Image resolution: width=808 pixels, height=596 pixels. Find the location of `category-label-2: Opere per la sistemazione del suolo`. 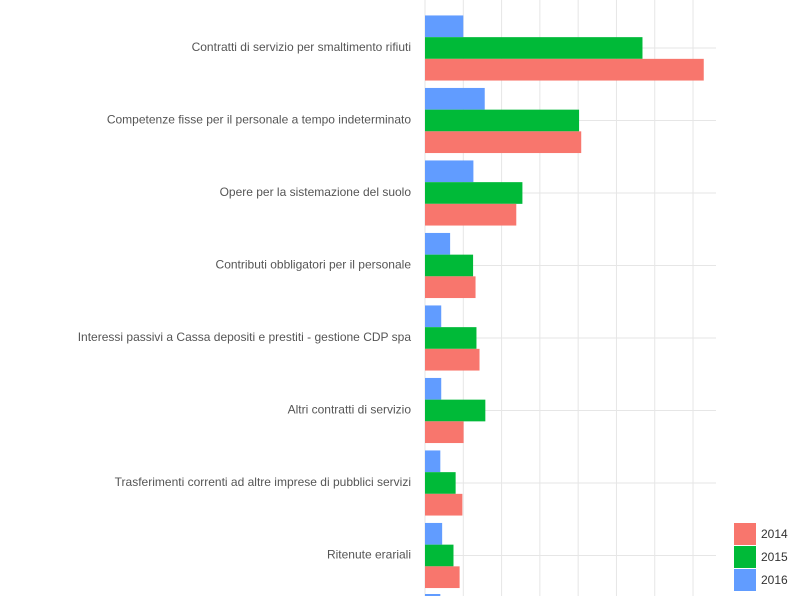

category-label-2: Opere per la sistemazione del suolo is located at coordinates (316, 192).